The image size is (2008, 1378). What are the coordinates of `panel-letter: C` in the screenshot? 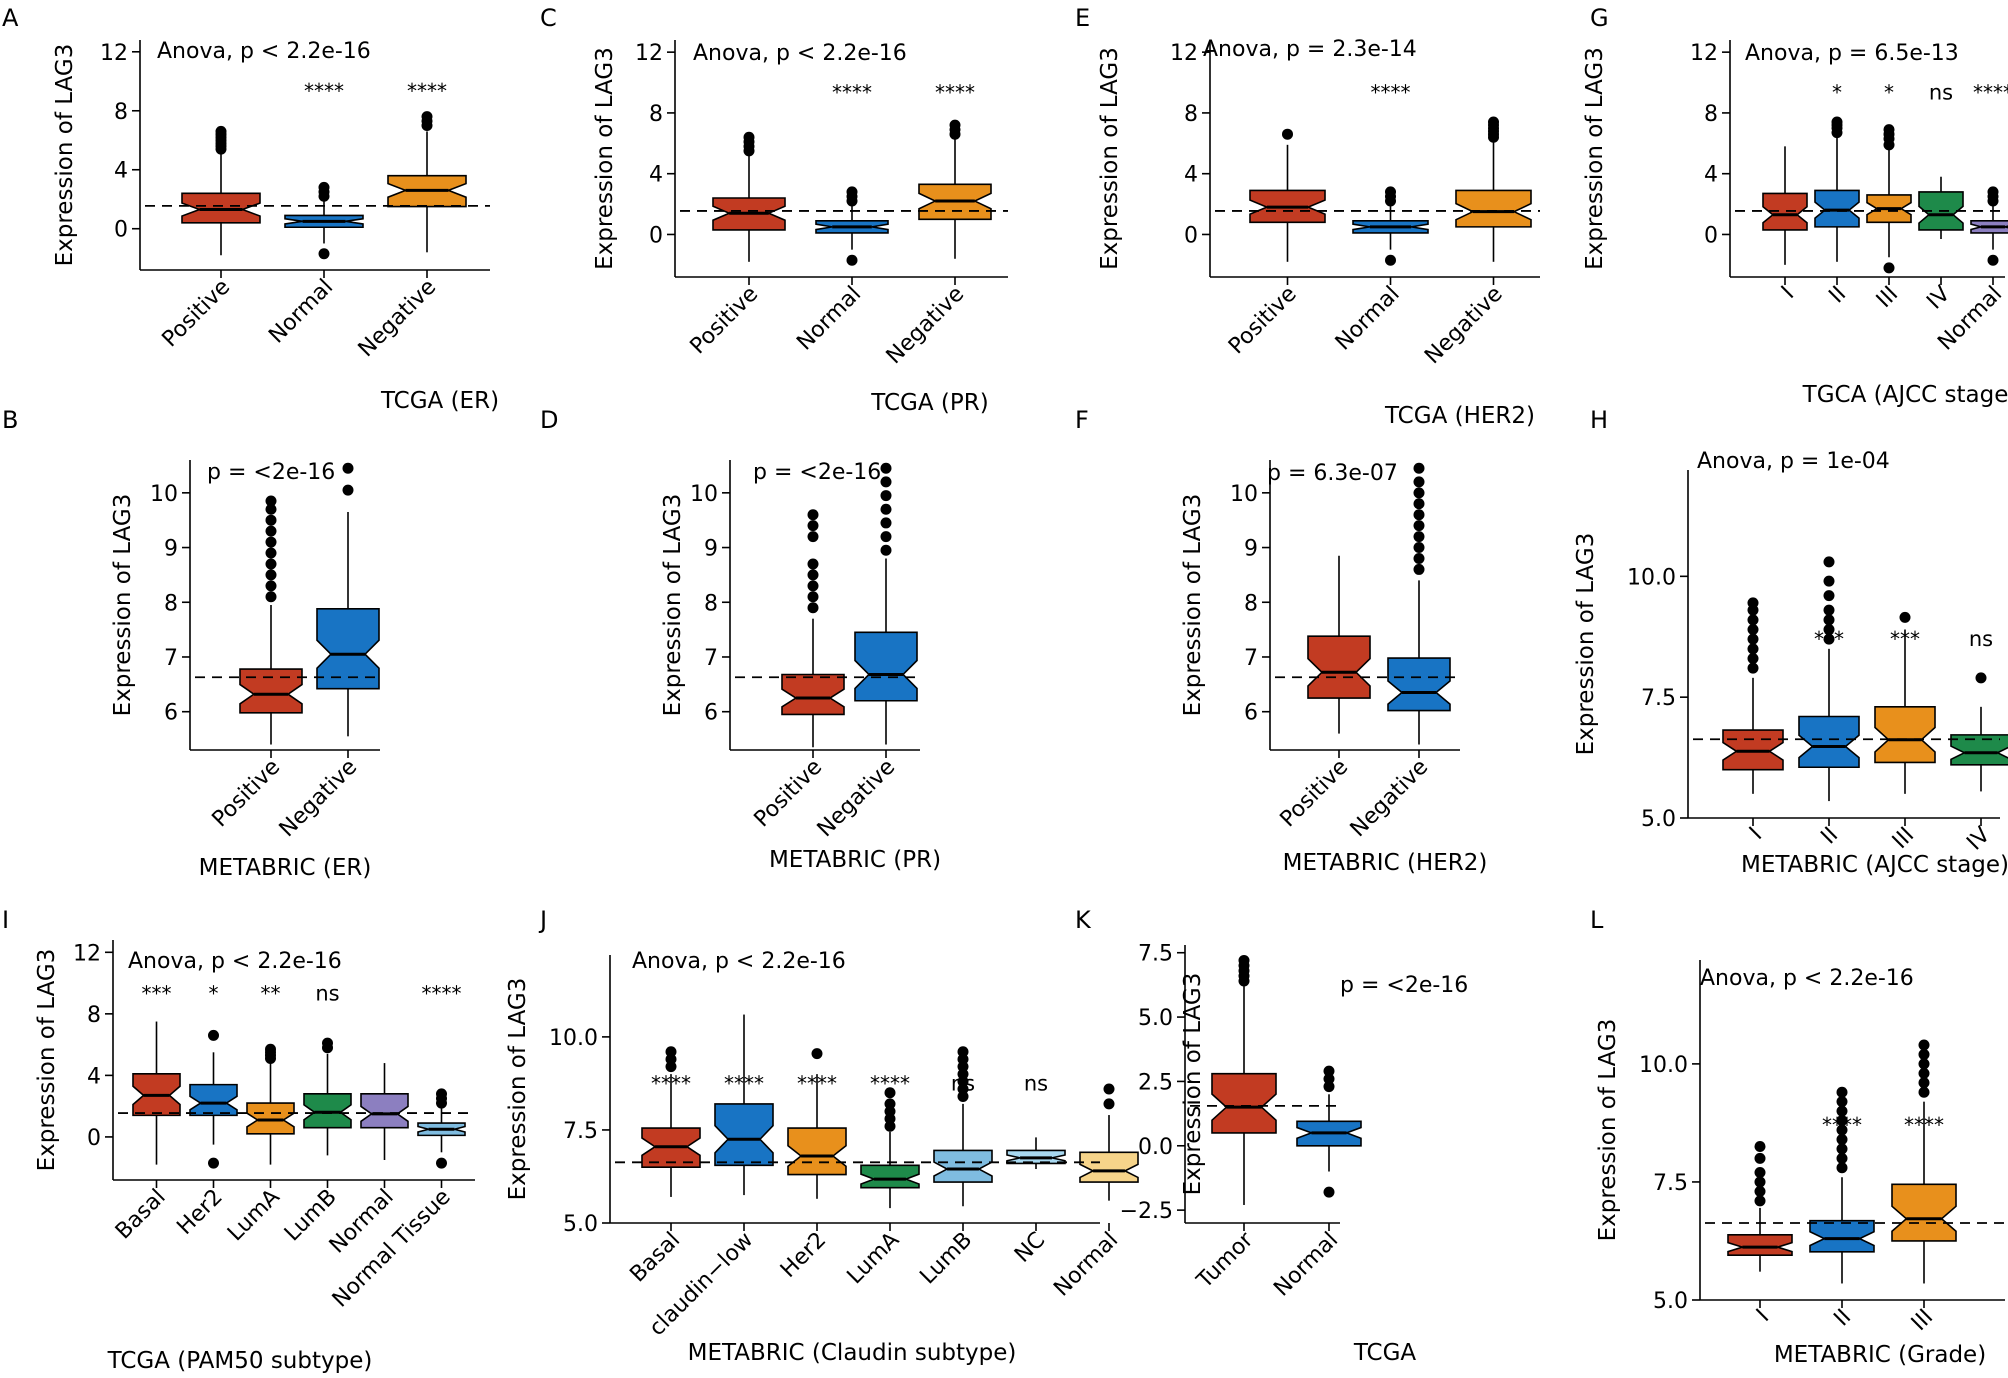 It's located at (548, 18).